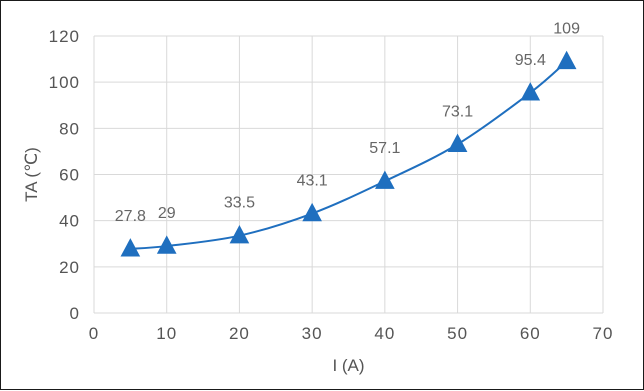 The height and width of the screenshot is (391, 644). Describe the element at coordinates (64, 36) in the screenshot. I see `y-tick-label-6: 120` at that location.